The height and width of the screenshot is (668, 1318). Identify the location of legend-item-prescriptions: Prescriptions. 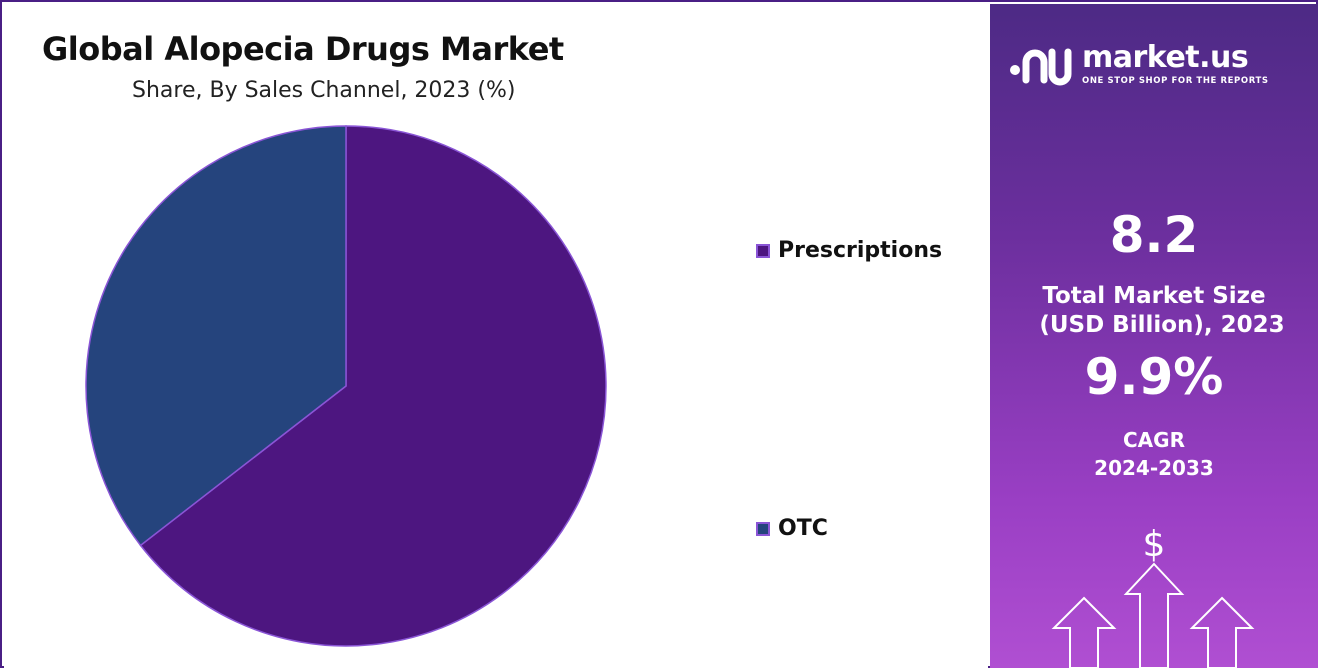
(849, 250).